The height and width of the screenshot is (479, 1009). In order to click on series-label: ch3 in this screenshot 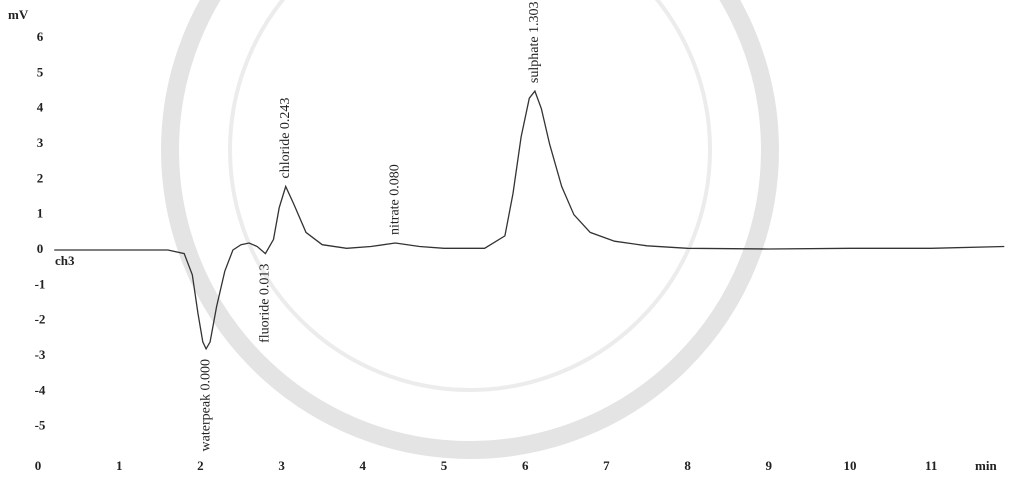, I will do `click(65, 260)`.